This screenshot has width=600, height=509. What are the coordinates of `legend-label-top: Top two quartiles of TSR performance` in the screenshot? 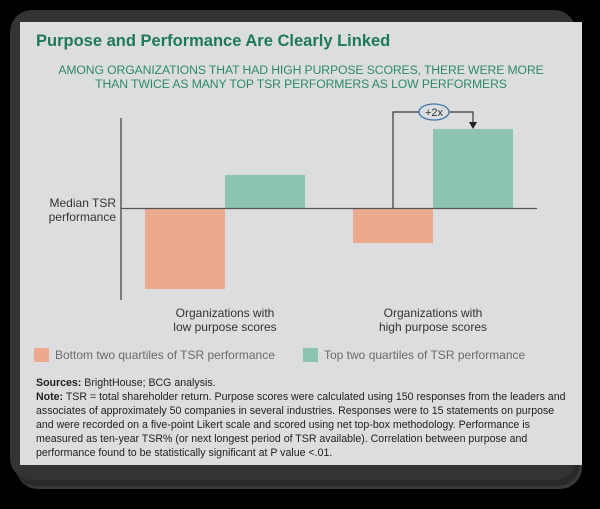 It's located at (425, 355).